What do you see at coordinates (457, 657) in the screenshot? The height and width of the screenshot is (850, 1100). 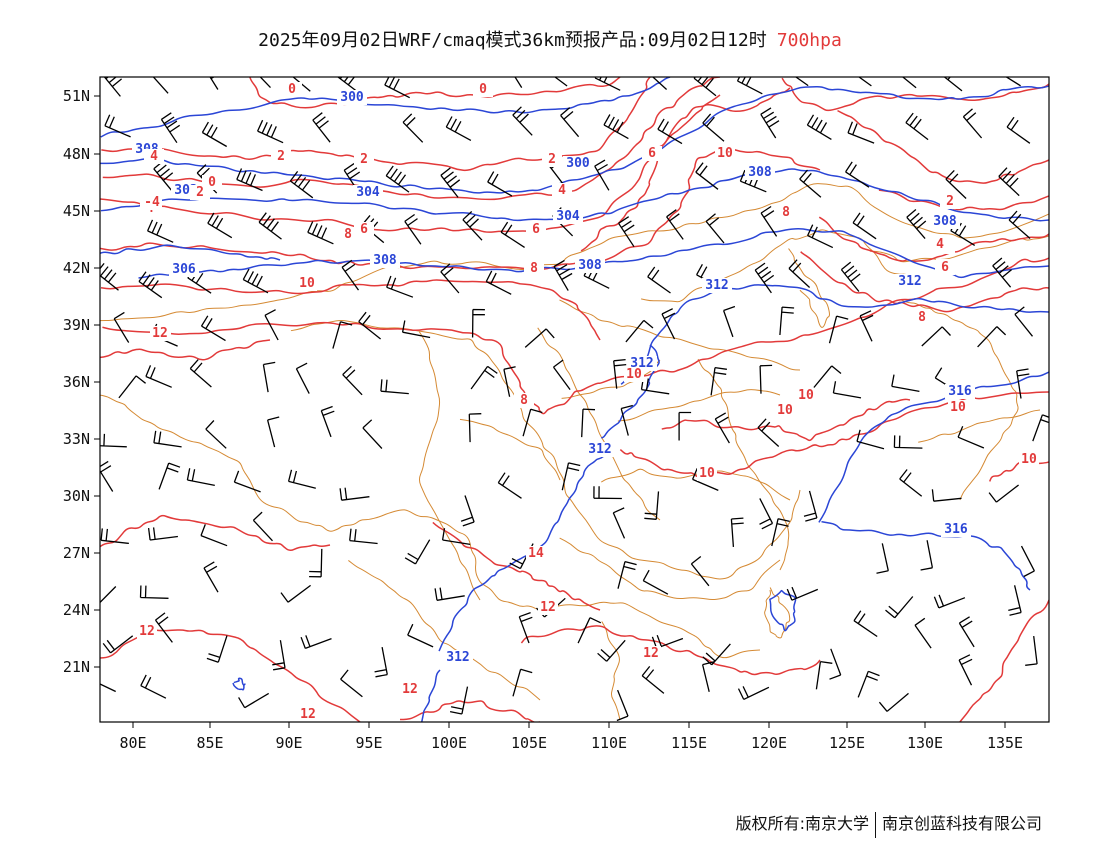 I see `height-label: 312` at bounding box center [457, 657].